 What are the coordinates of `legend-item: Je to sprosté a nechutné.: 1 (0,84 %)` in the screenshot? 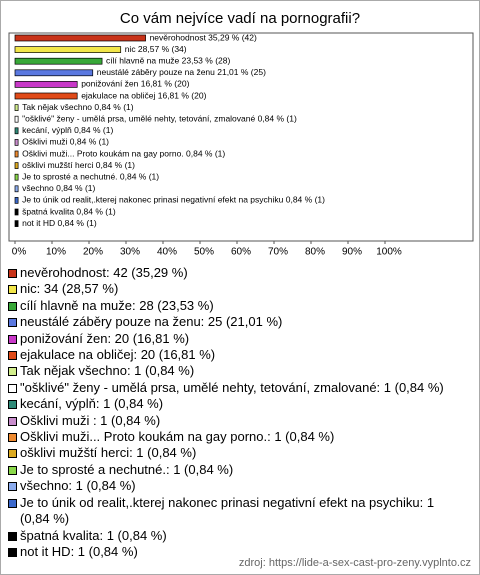 It's located at (237, 470).